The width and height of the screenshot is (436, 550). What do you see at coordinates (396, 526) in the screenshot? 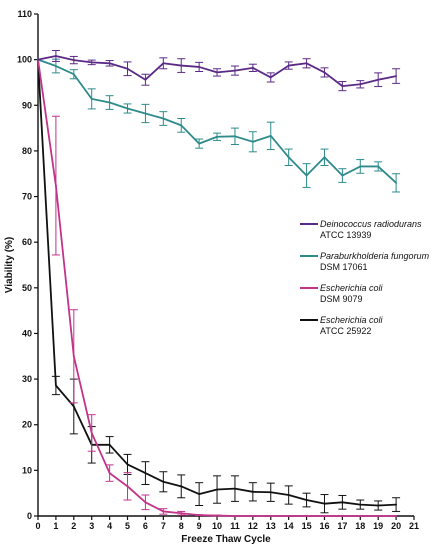
I see `x-tick-label: 20` at bounding box center [396, 526].